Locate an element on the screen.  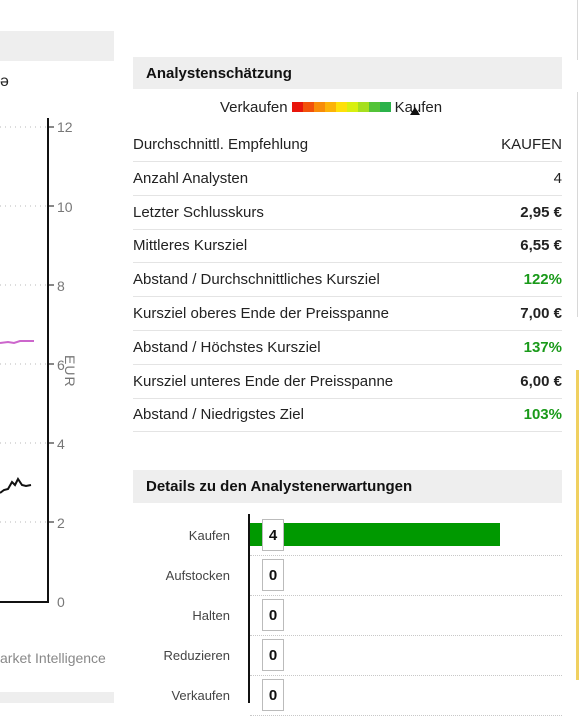
recommendation-scale: Verkaufen Kaufen is located at coordinates (331, 107).